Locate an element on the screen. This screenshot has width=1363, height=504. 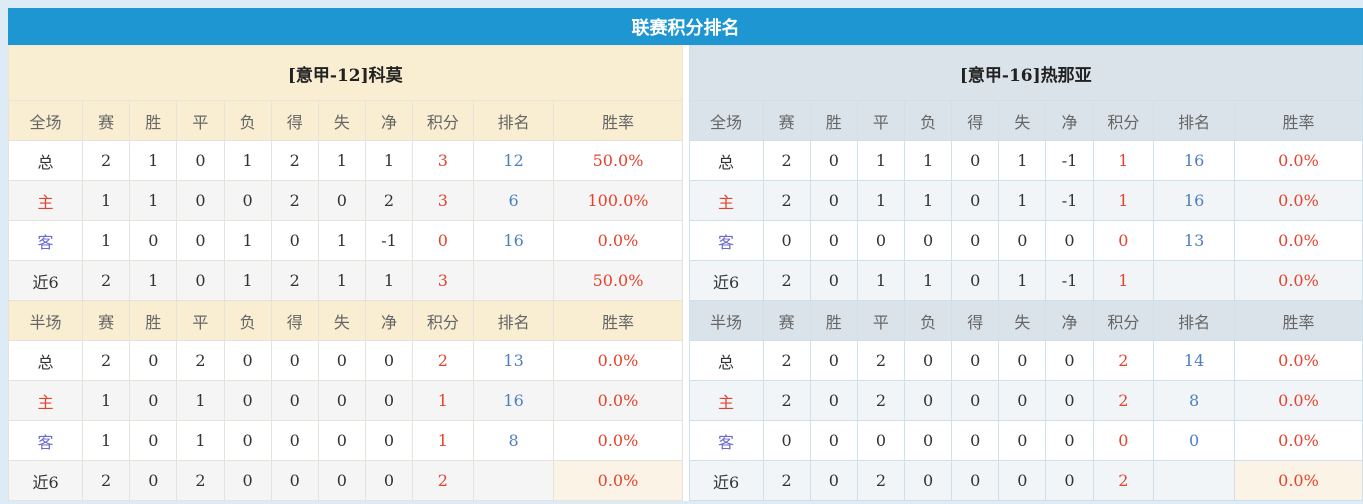
column-header: 半场 is located at coordinates (726, 320).